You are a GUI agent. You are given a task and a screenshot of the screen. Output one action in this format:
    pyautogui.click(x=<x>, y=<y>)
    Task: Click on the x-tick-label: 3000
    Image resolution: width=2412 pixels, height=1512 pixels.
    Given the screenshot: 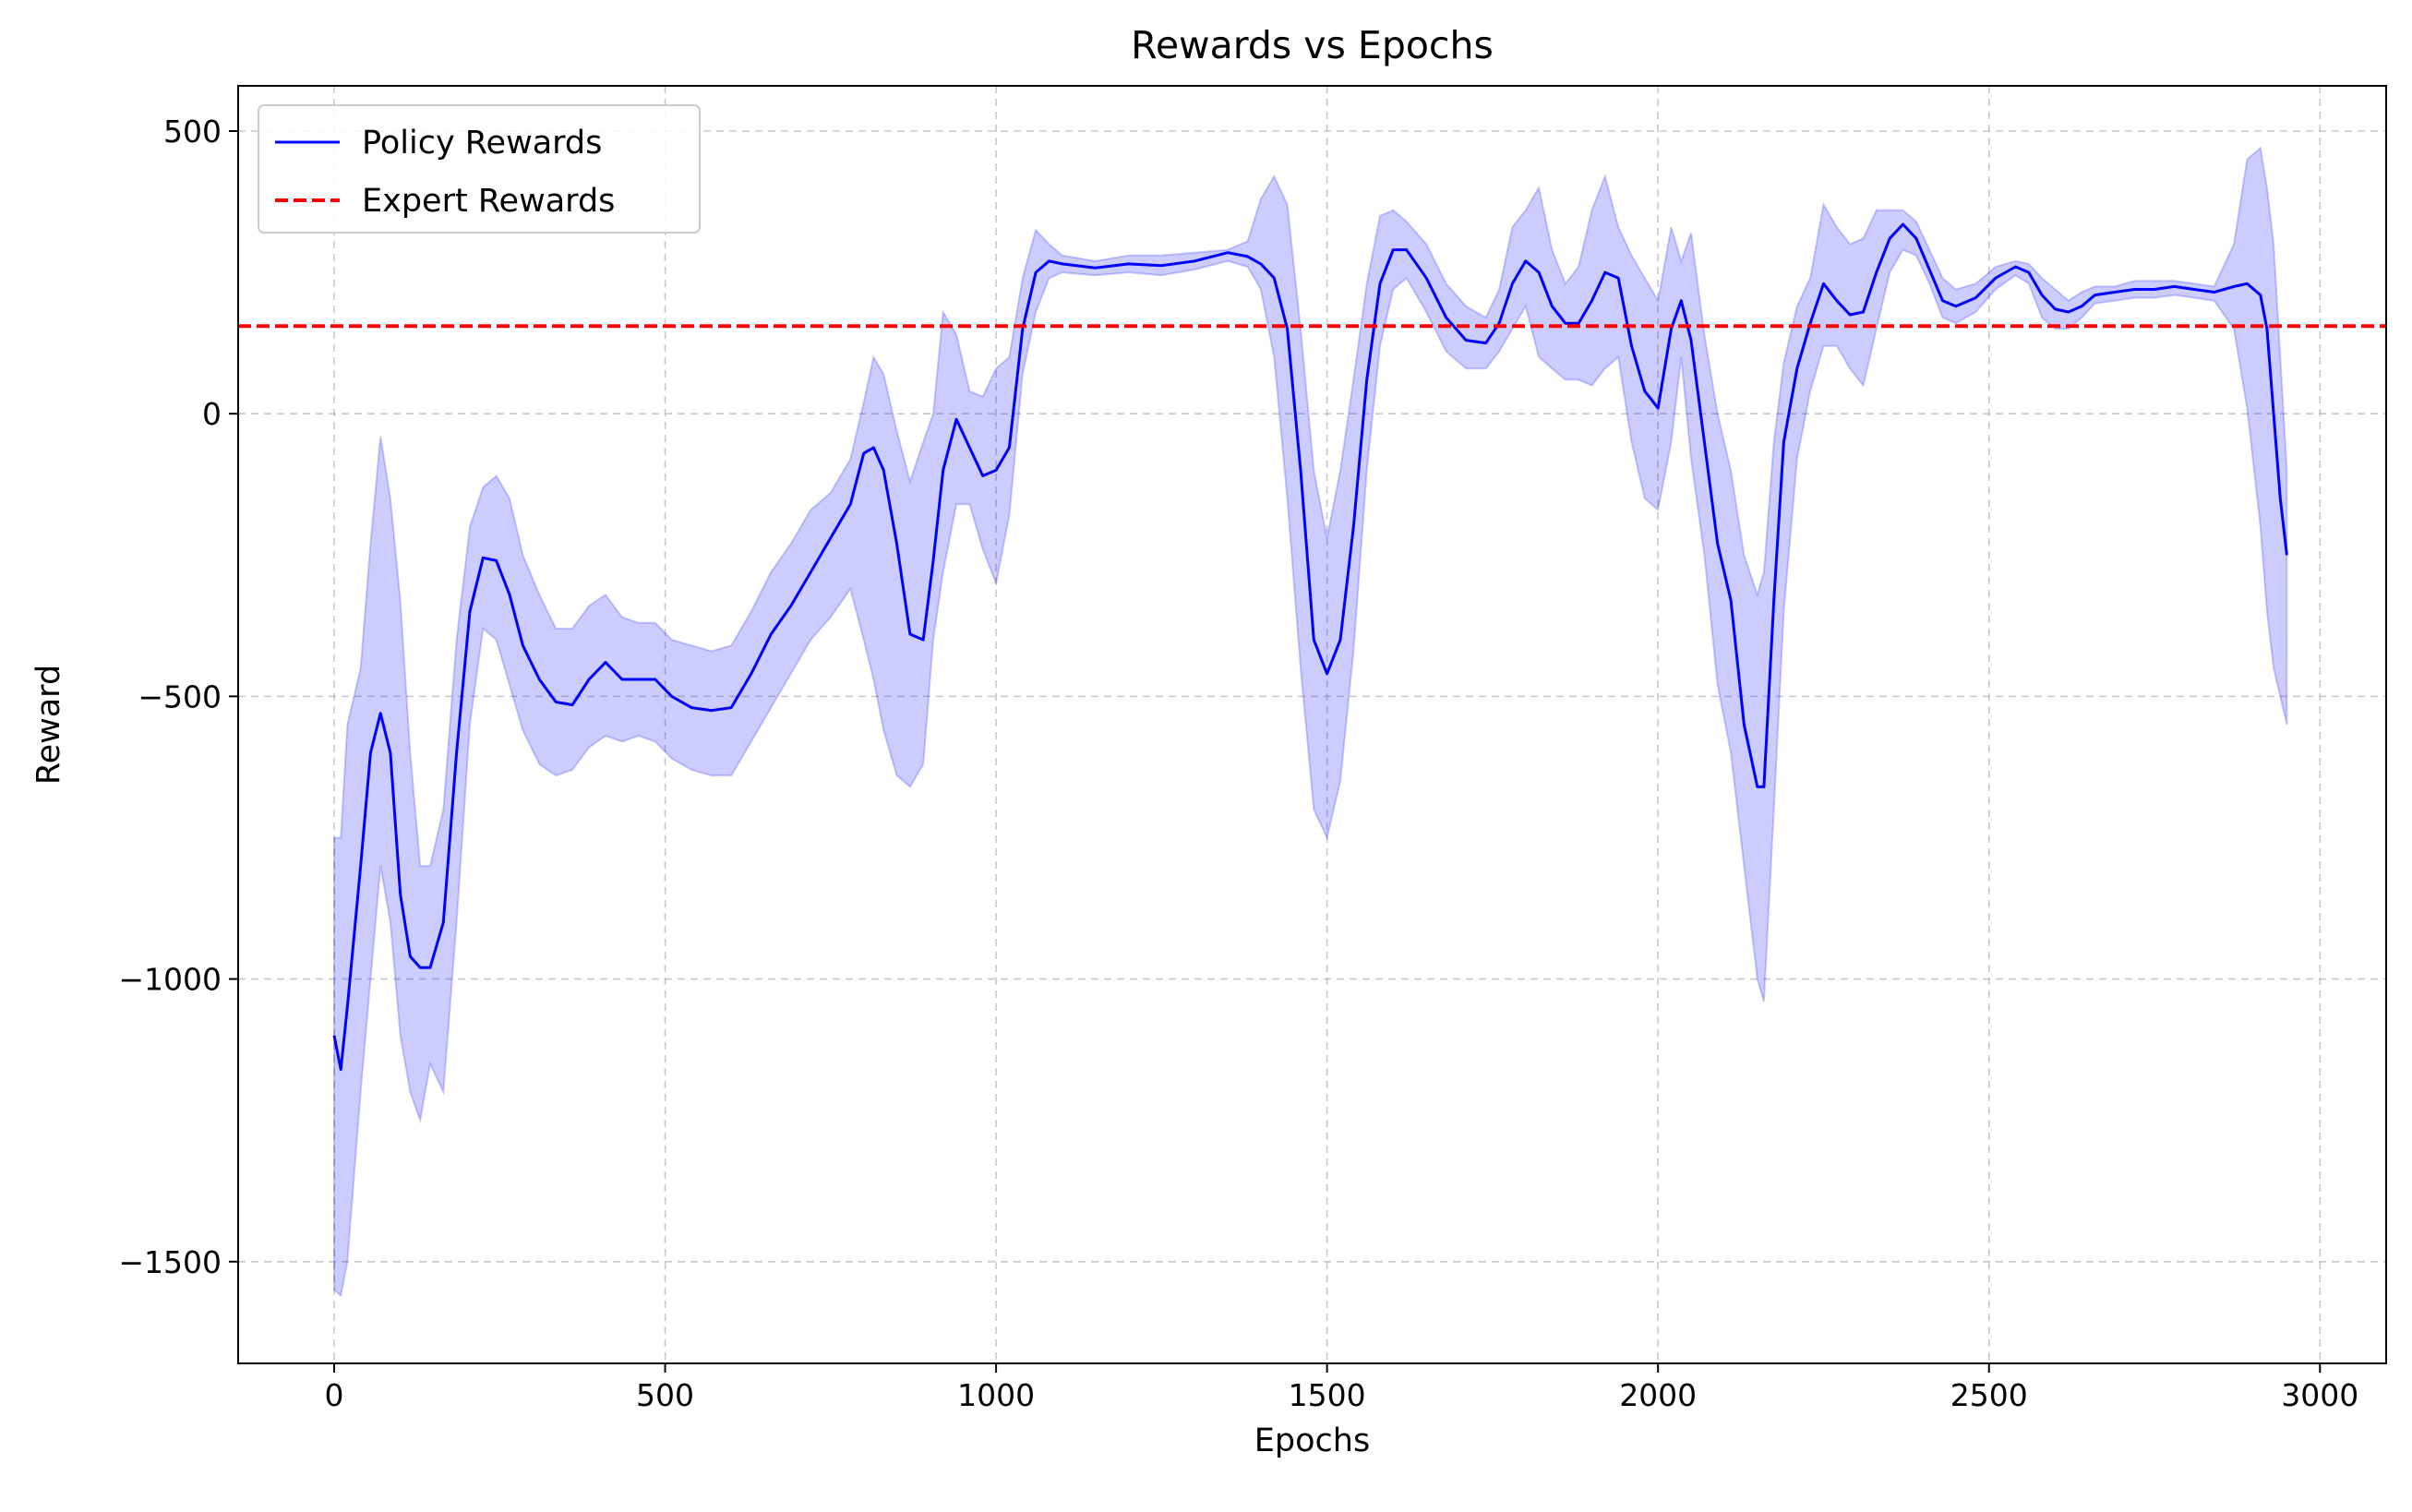 What is the action you would take?
    pyautogui.click(x=2319, y=1395)
    